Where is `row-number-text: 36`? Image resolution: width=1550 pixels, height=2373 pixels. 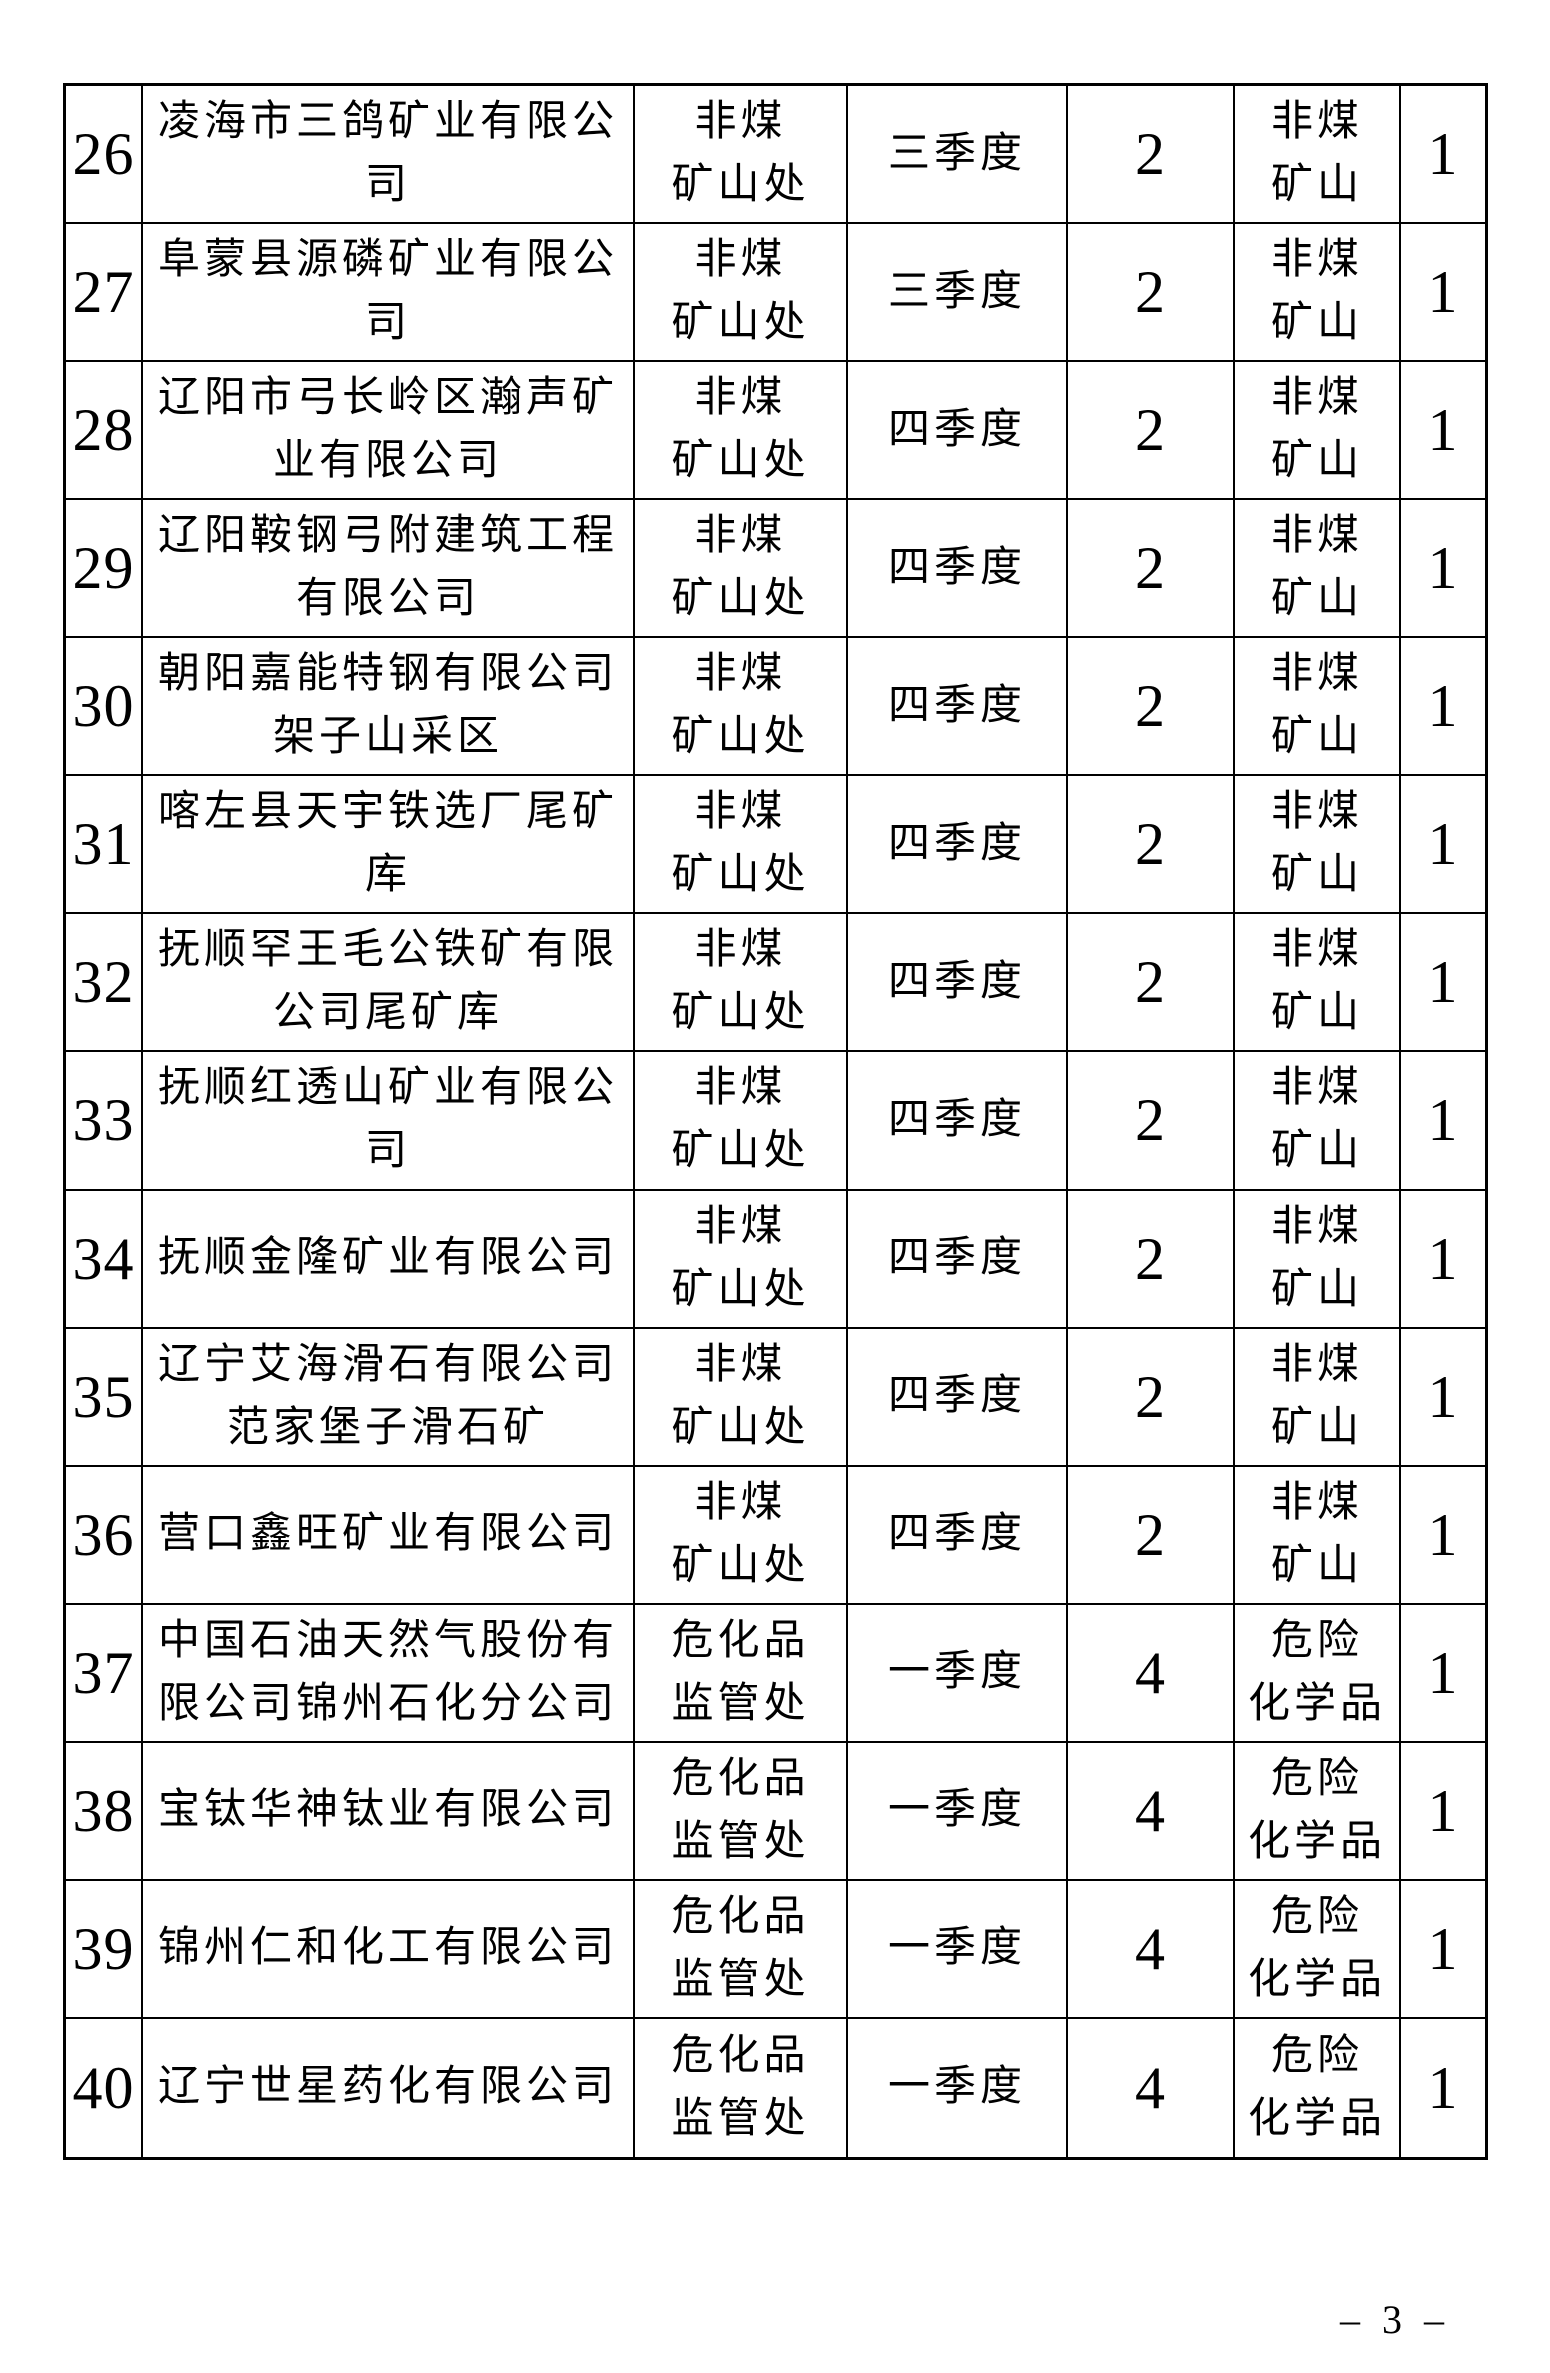 row-number-text: 36 is located at coordinates (103, 1534).